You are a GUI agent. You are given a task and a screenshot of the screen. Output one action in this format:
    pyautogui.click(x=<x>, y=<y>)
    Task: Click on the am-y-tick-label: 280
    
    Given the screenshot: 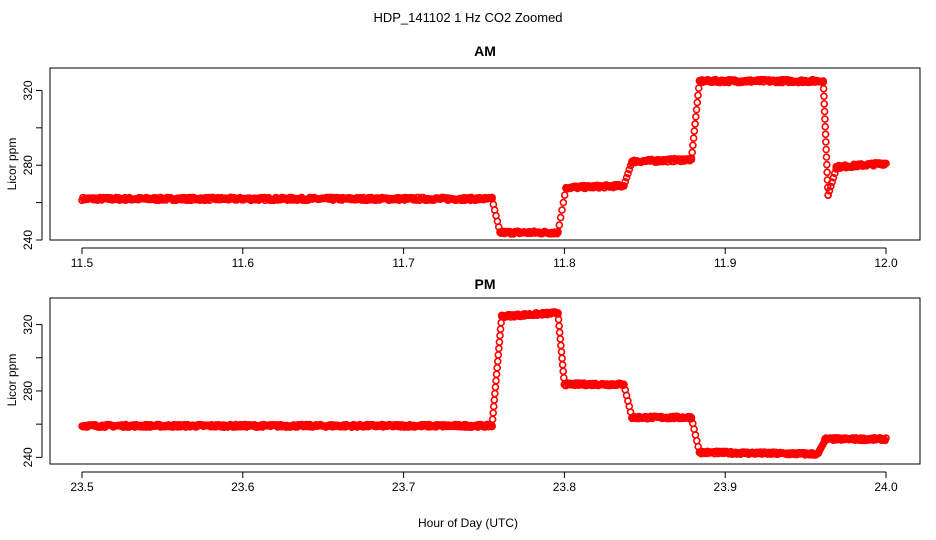 What is the action you would take?
    pyautogui.click(x=28, y=165)
    